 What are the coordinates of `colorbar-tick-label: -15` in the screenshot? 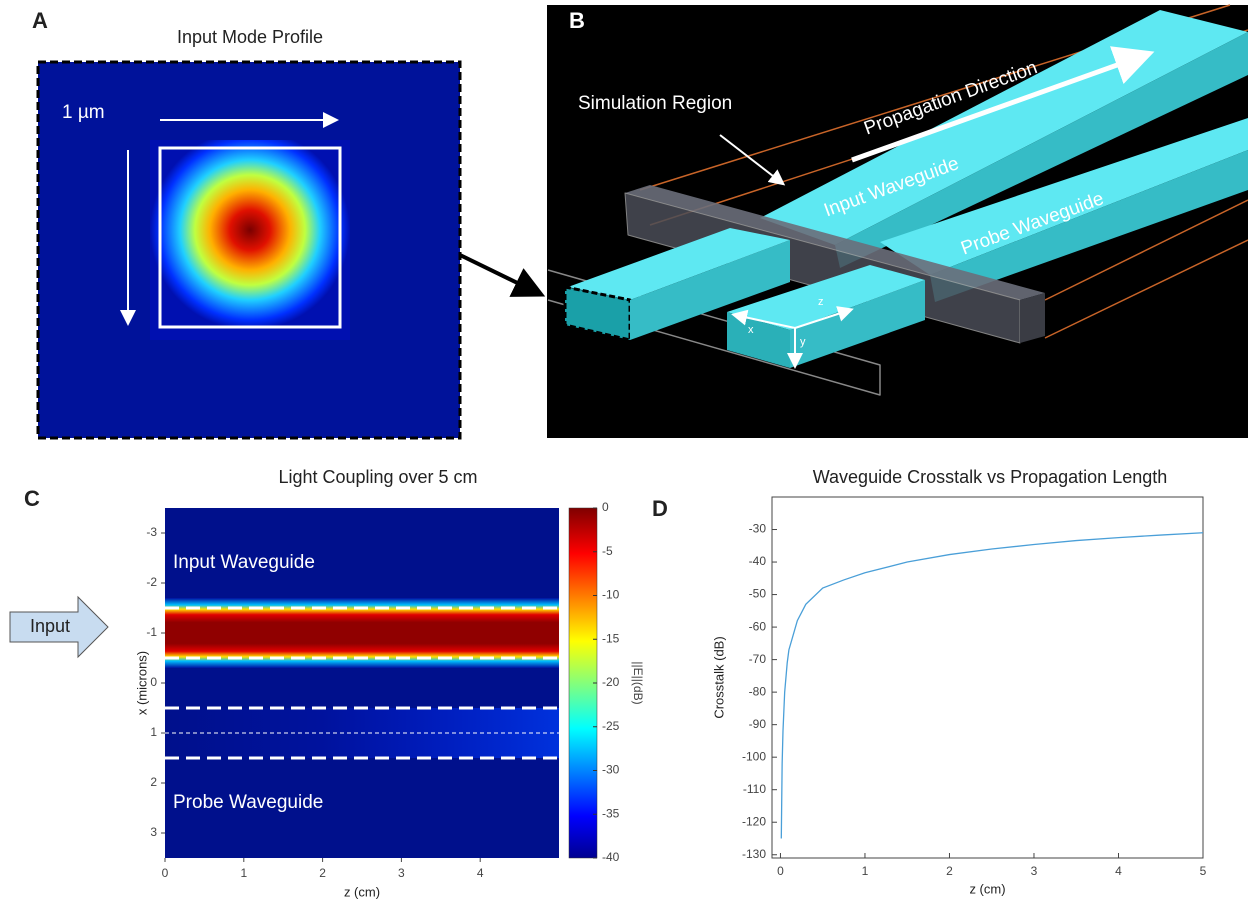 It's located at (611, 638).